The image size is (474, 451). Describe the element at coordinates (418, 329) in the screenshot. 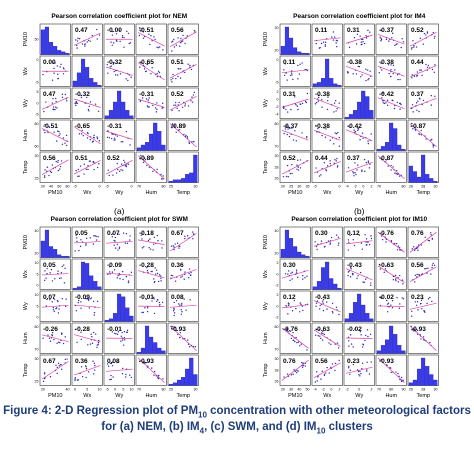

I see `correlation-label: -0.93` at that location.